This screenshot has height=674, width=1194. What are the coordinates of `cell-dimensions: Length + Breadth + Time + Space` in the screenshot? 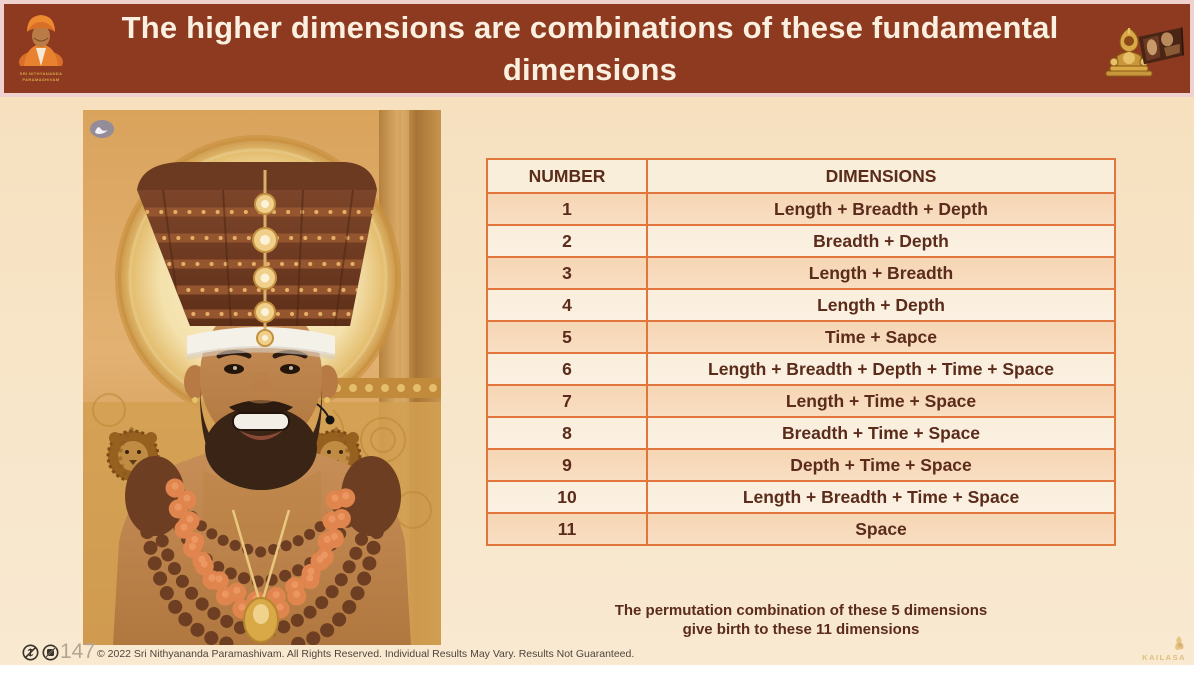 It's located at (881, 497).